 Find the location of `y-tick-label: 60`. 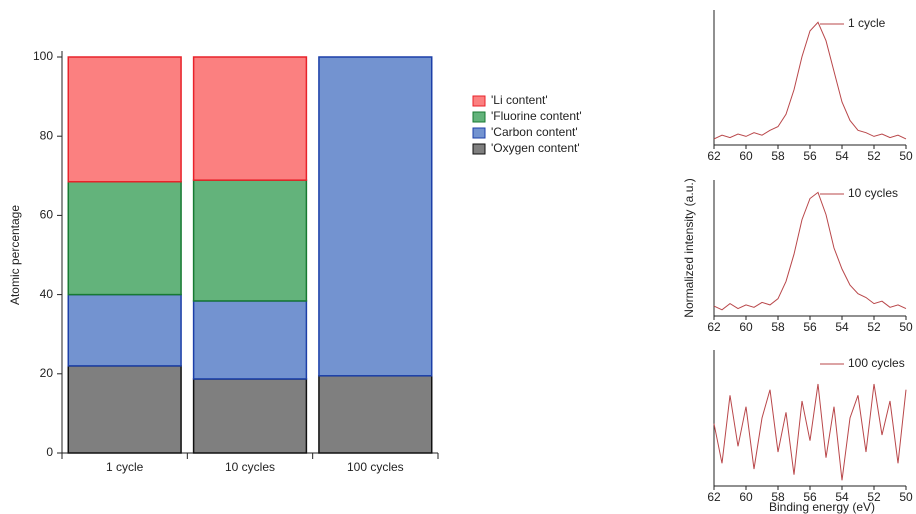

y-tick-label: 60 is located at coordinates (47, 215).